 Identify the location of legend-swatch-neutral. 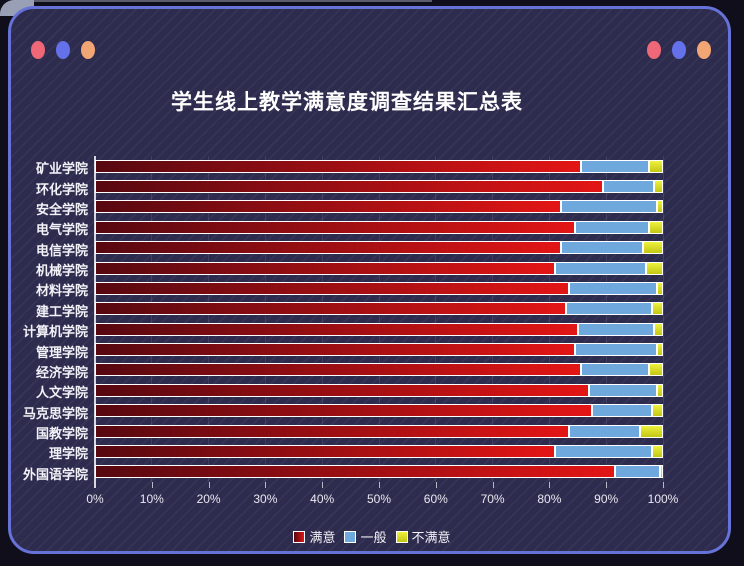
(350, 536).